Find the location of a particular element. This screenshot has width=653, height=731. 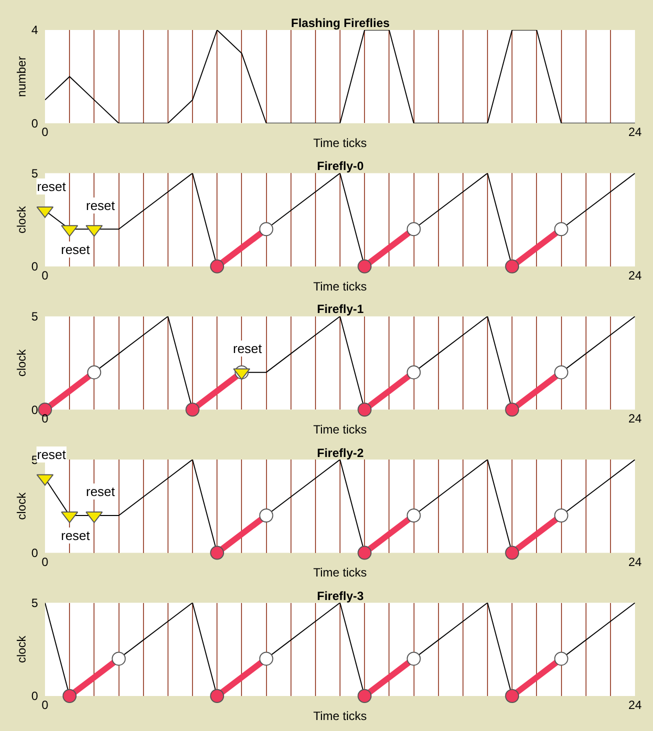

line-series is located at coordinates (340, 77).